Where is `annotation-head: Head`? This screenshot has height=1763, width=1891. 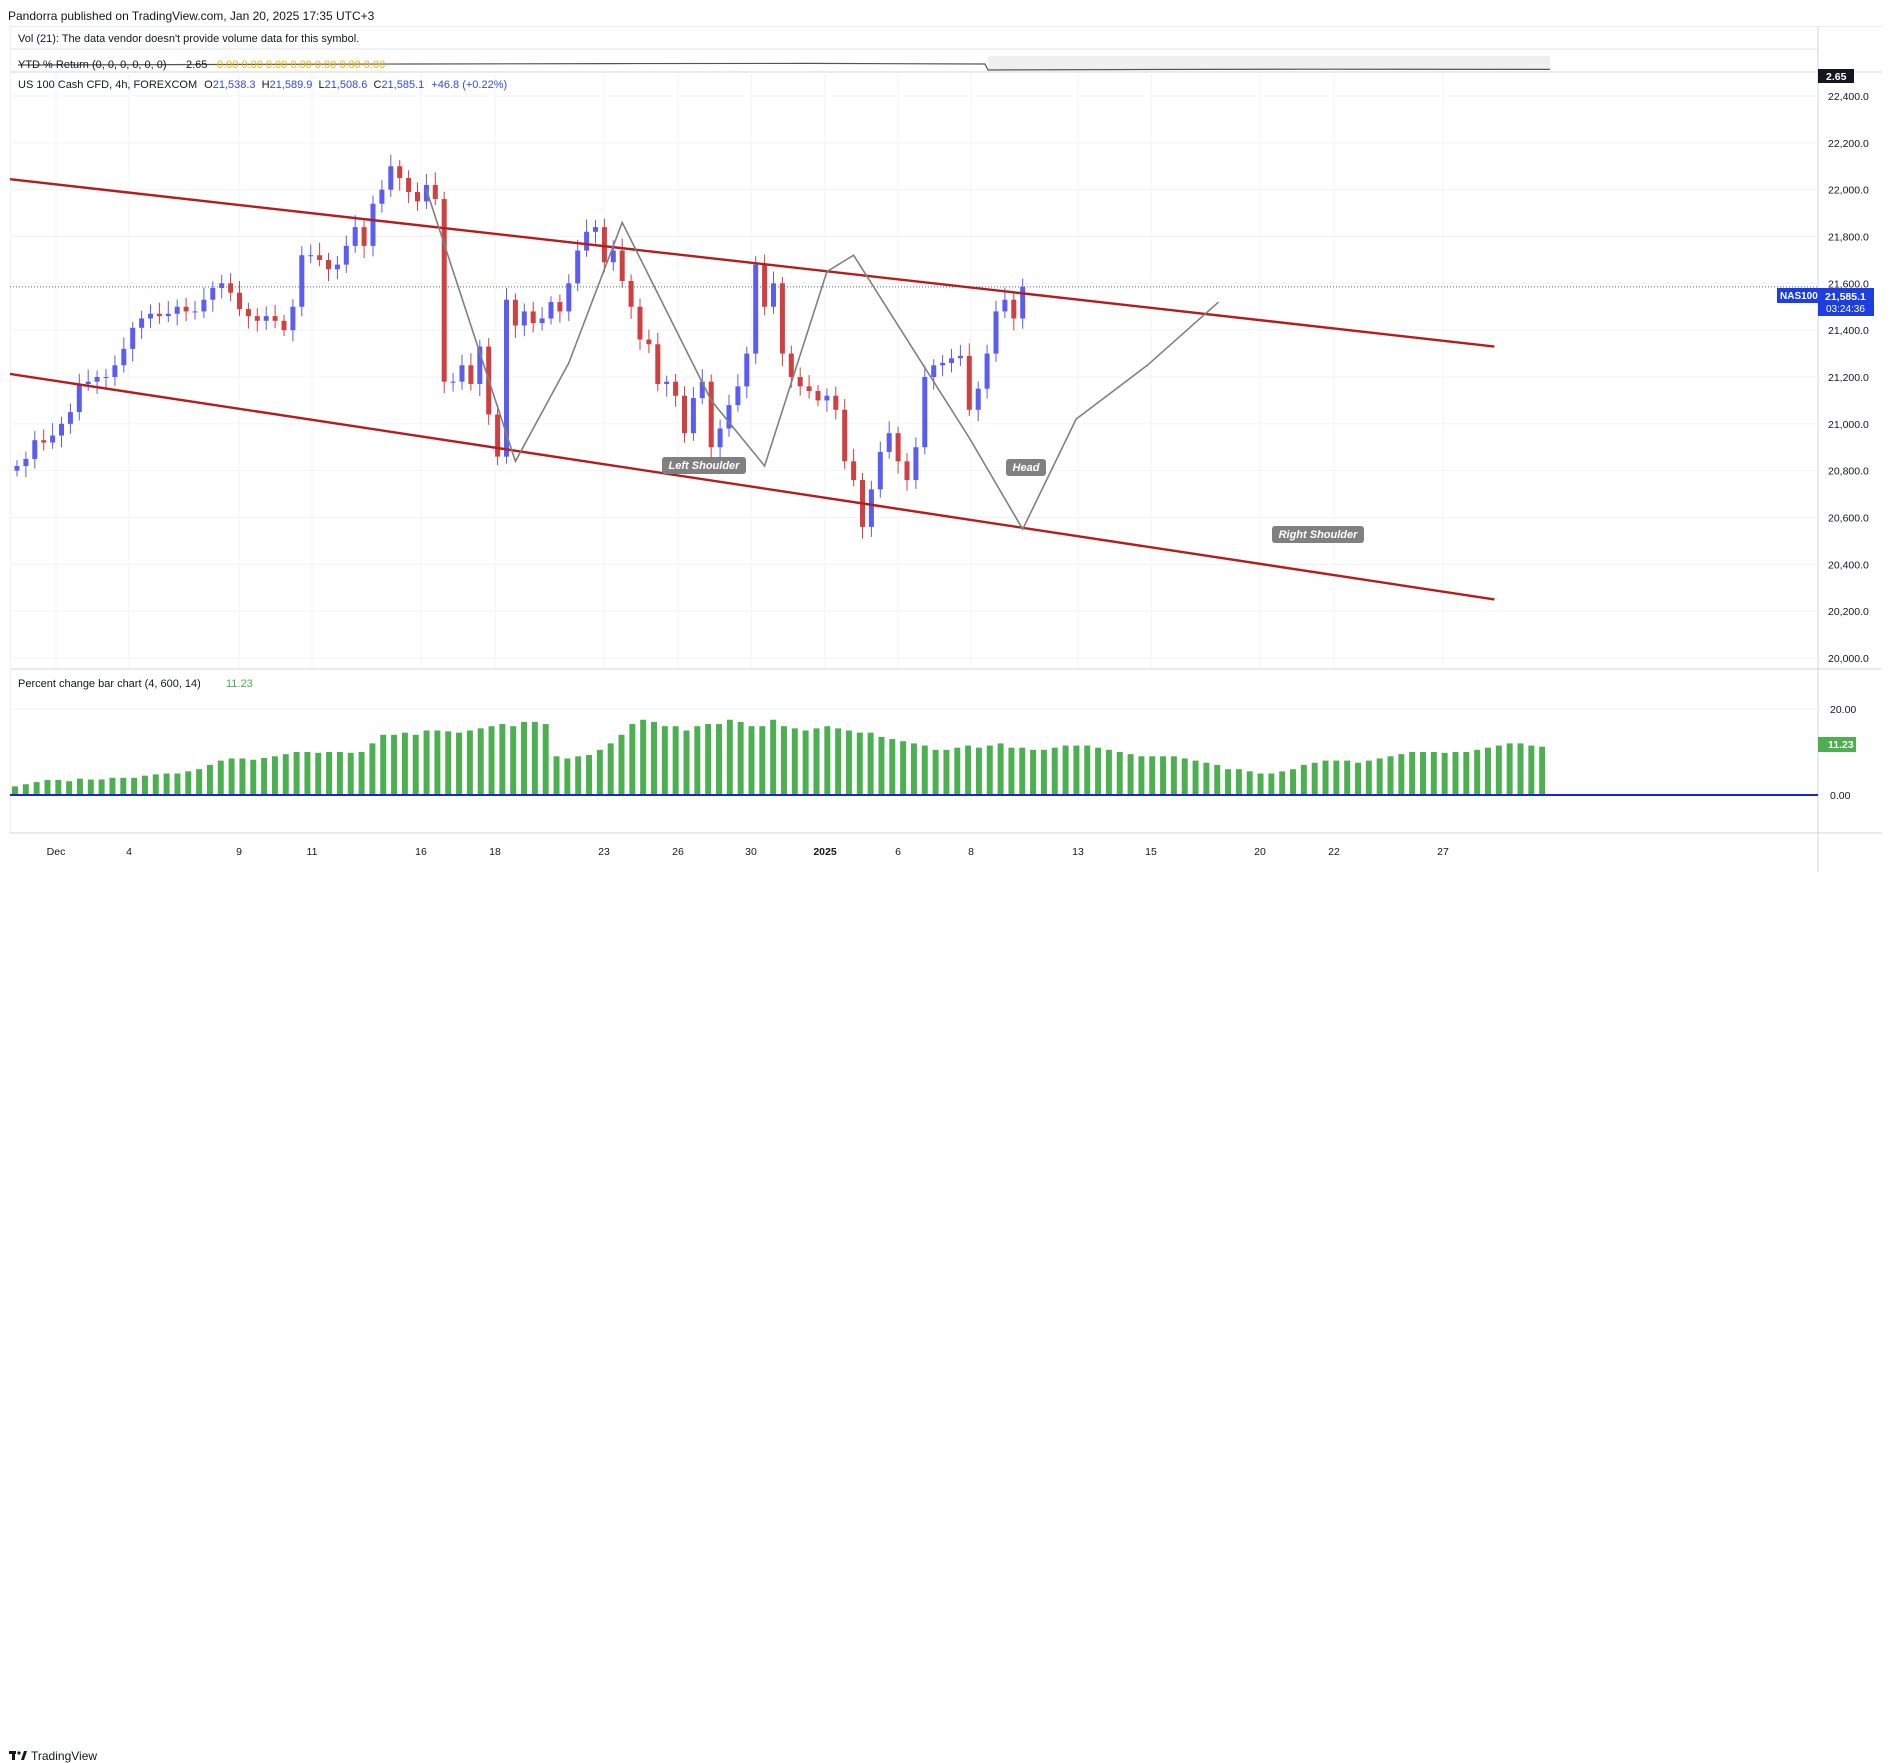 annotation-head: Head is located at coordinates (1026, 467).